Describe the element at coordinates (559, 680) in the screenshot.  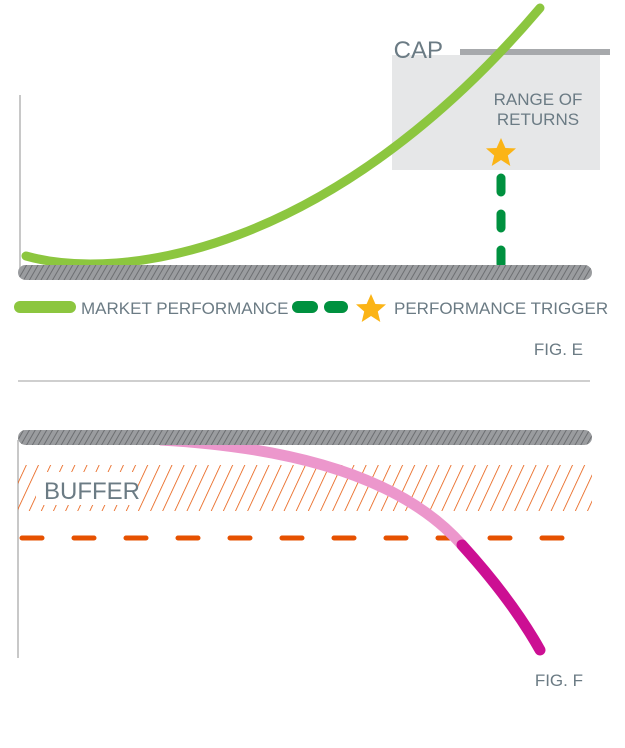
I see `fig-f-label: FIG. F` at that location.